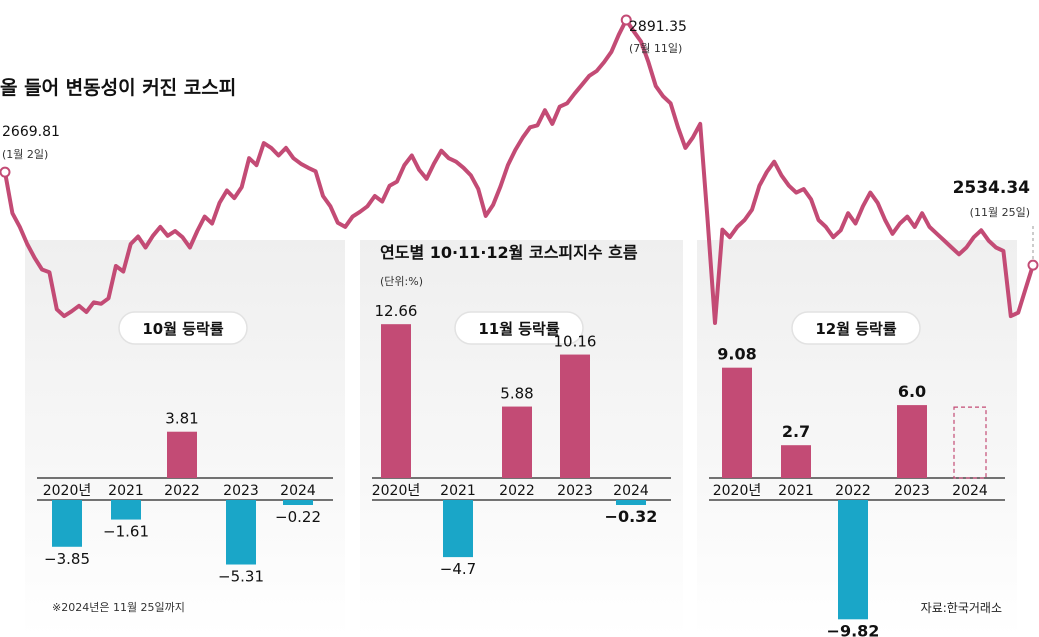 This screenshot has width=1039, height=637. What do you see at coordinates (912, 391) in the screenshot?
I see `data-label: 6.0` at bounding box center [912, 391].